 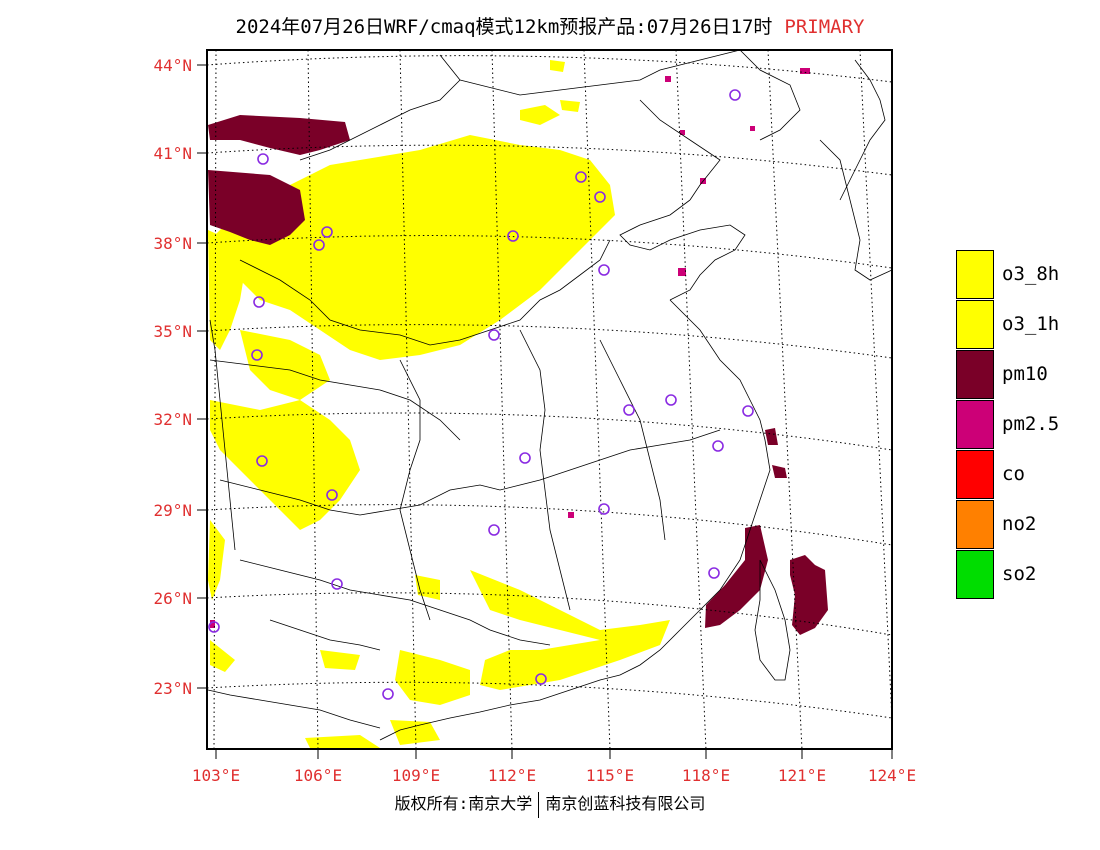 I want to click on legend-label: pm10, so click(x=1025, y=374).